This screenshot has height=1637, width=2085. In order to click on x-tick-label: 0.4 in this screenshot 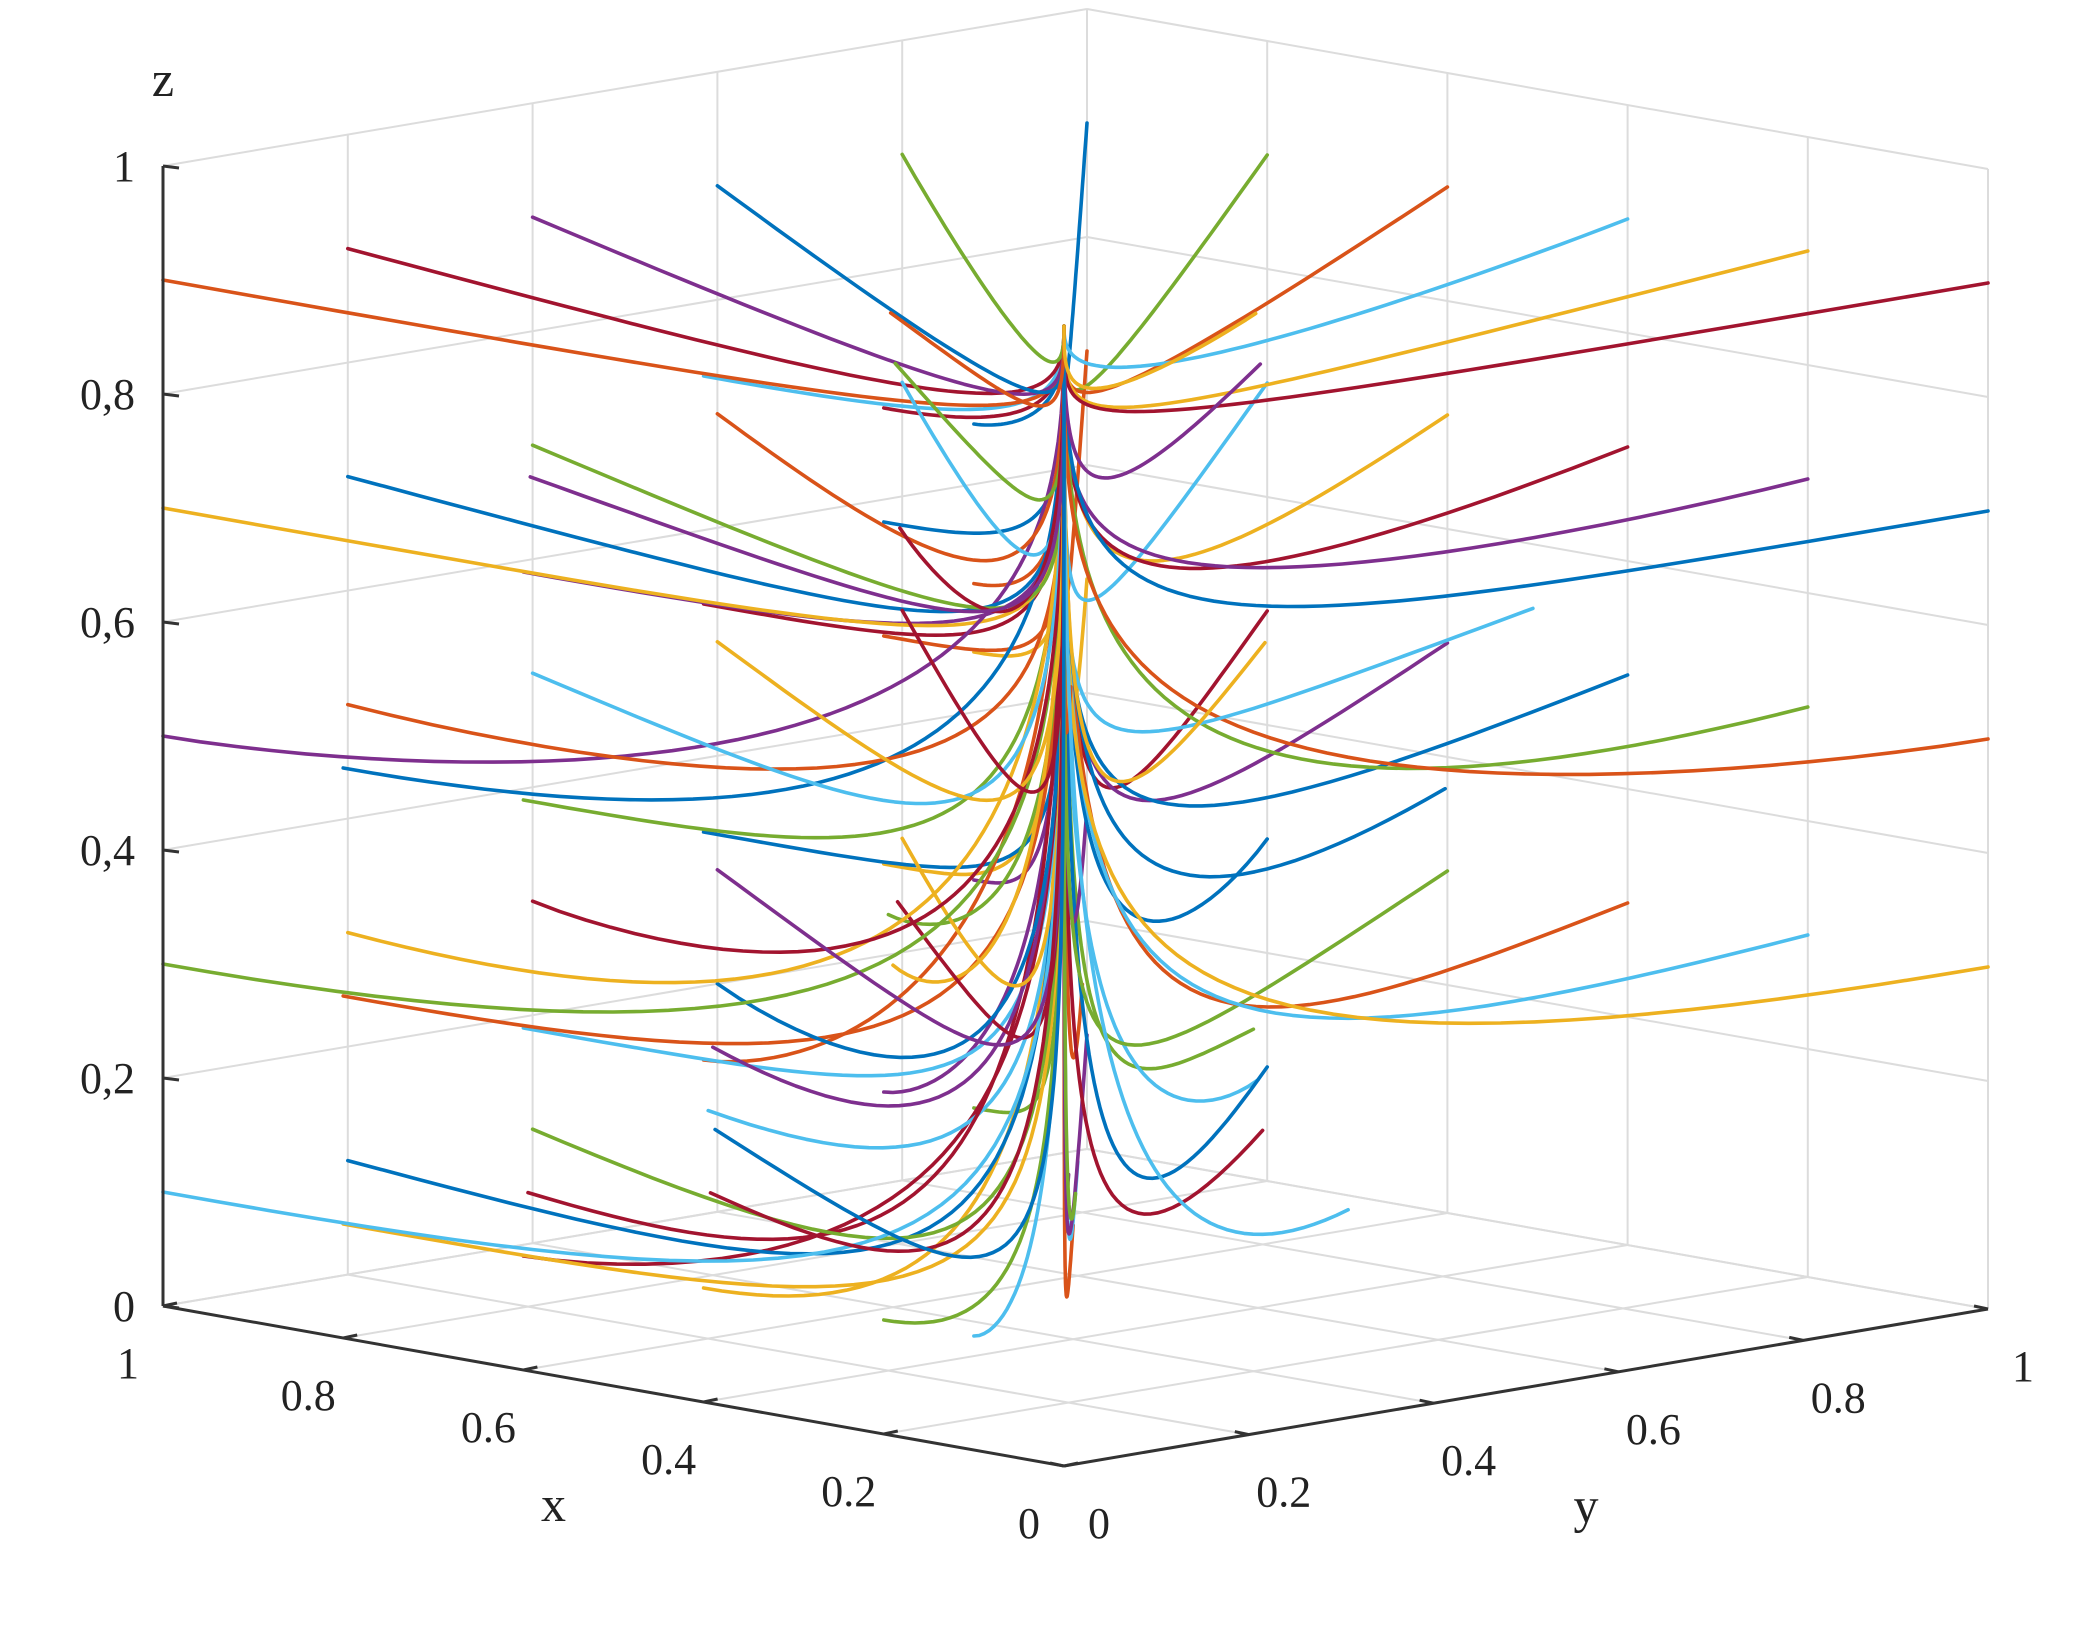, I will do `click(668, 1459)`.